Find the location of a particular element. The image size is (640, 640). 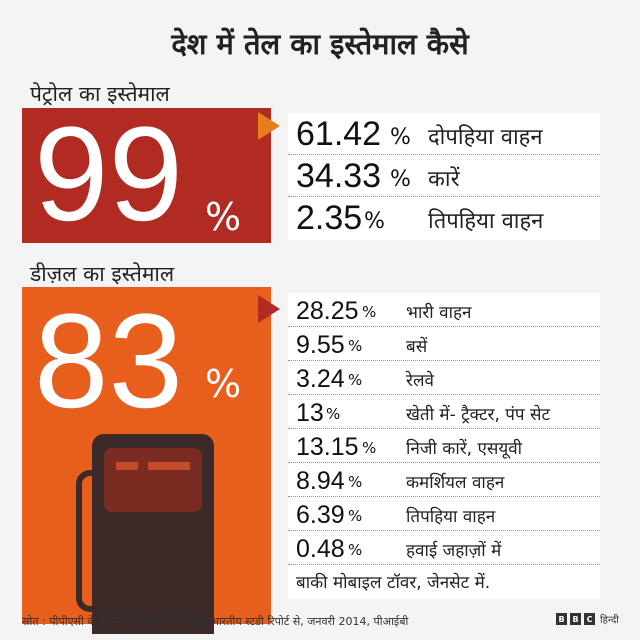

row-label: रेलवे is located at coordinates (420, 381).